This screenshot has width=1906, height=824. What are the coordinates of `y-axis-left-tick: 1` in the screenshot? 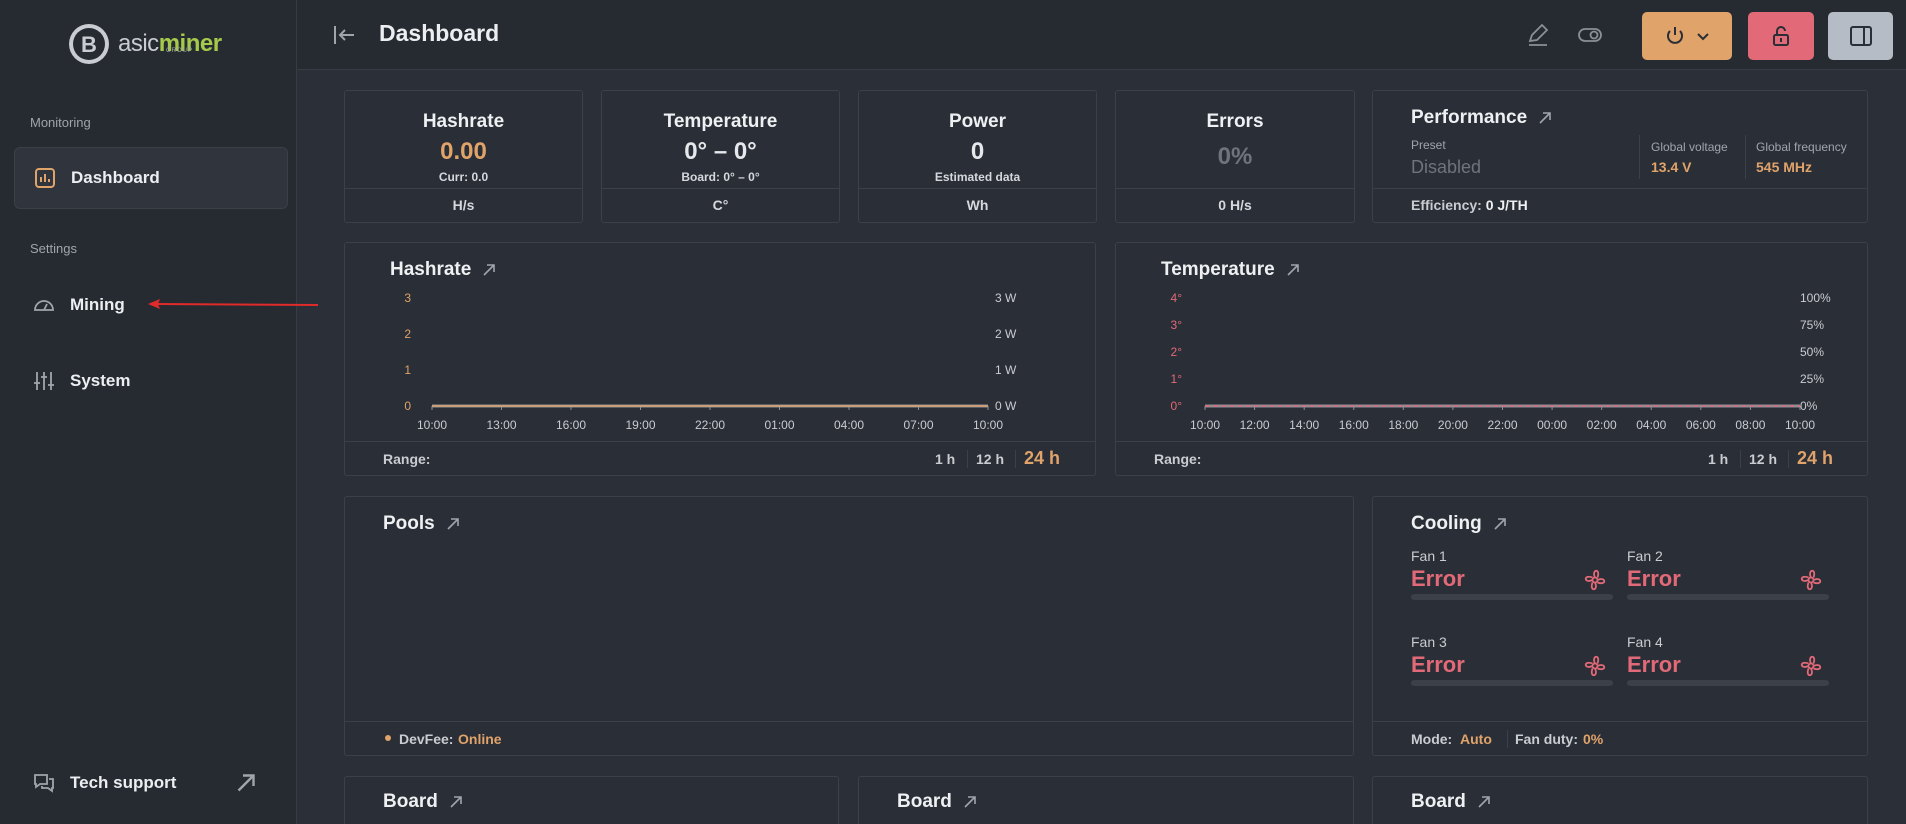 It's located at (407, 370).